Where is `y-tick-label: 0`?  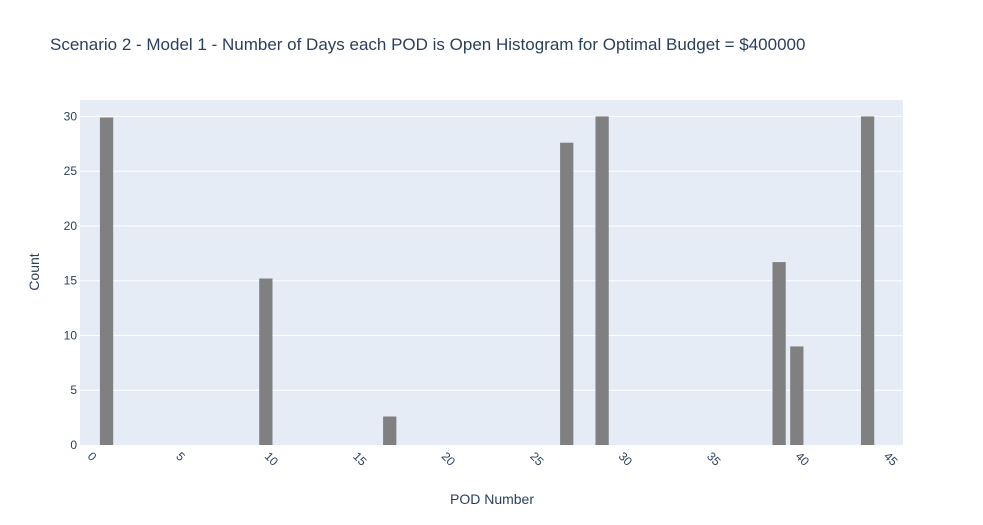 y-tick-label: 0 is located at coordinates (73, 445).